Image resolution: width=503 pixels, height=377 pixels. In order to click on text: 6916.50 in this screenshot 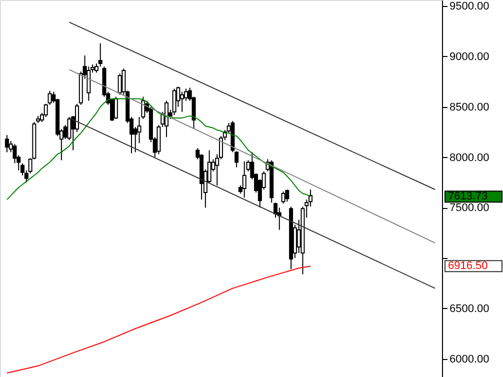, I will do `click(468, 266)`.